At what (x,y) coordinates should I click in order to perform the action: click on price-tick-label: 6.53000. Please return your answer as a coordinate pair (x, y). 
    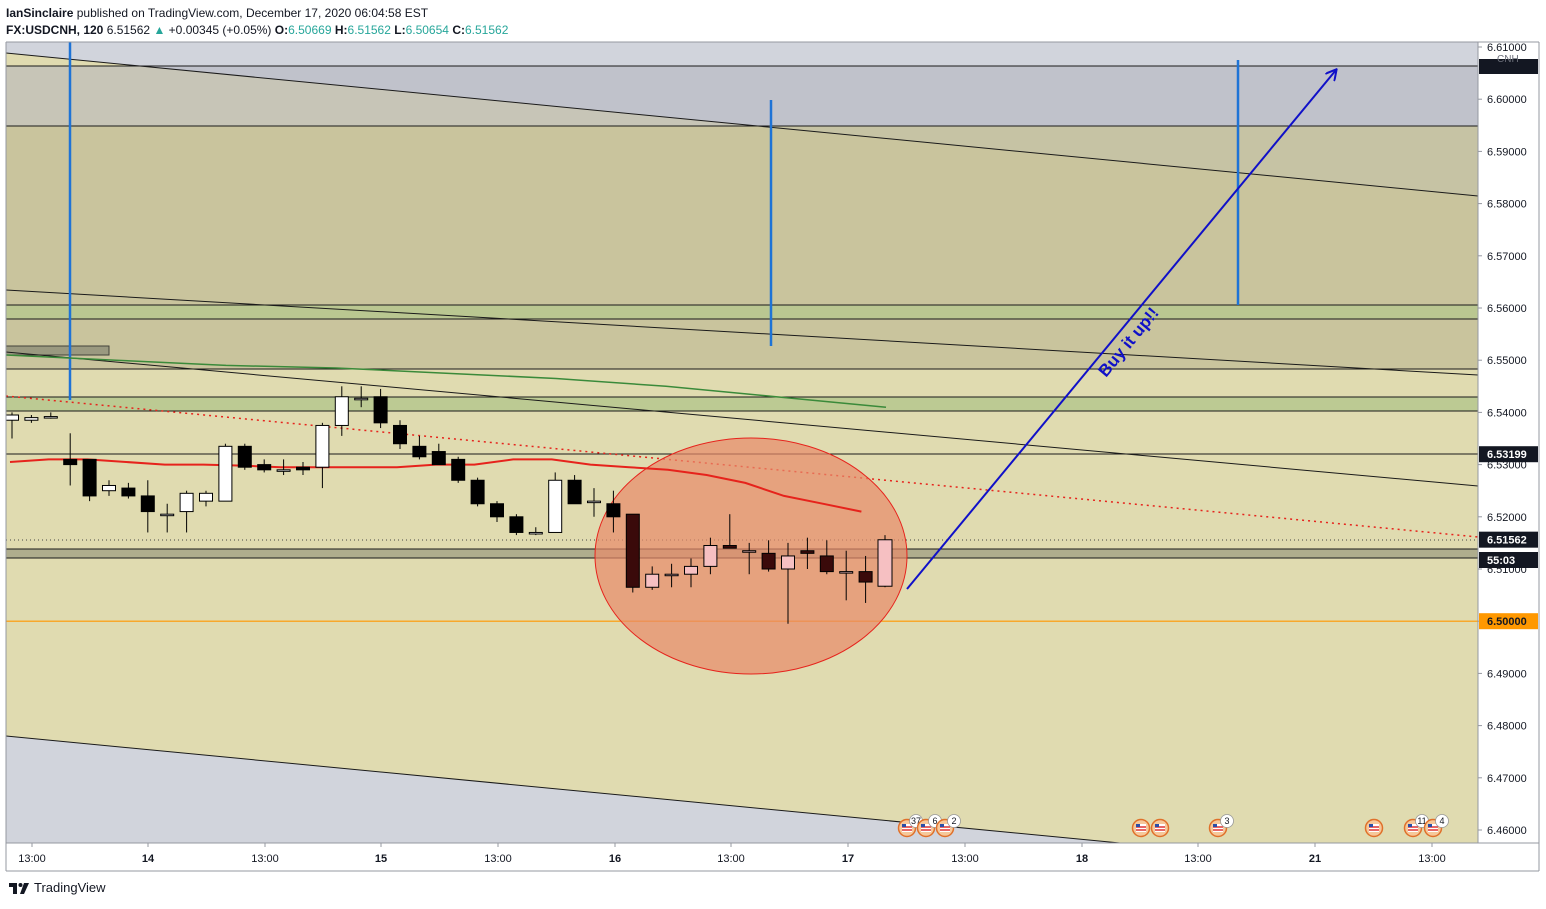
    Looking at the image, I should click on (1507, 466).